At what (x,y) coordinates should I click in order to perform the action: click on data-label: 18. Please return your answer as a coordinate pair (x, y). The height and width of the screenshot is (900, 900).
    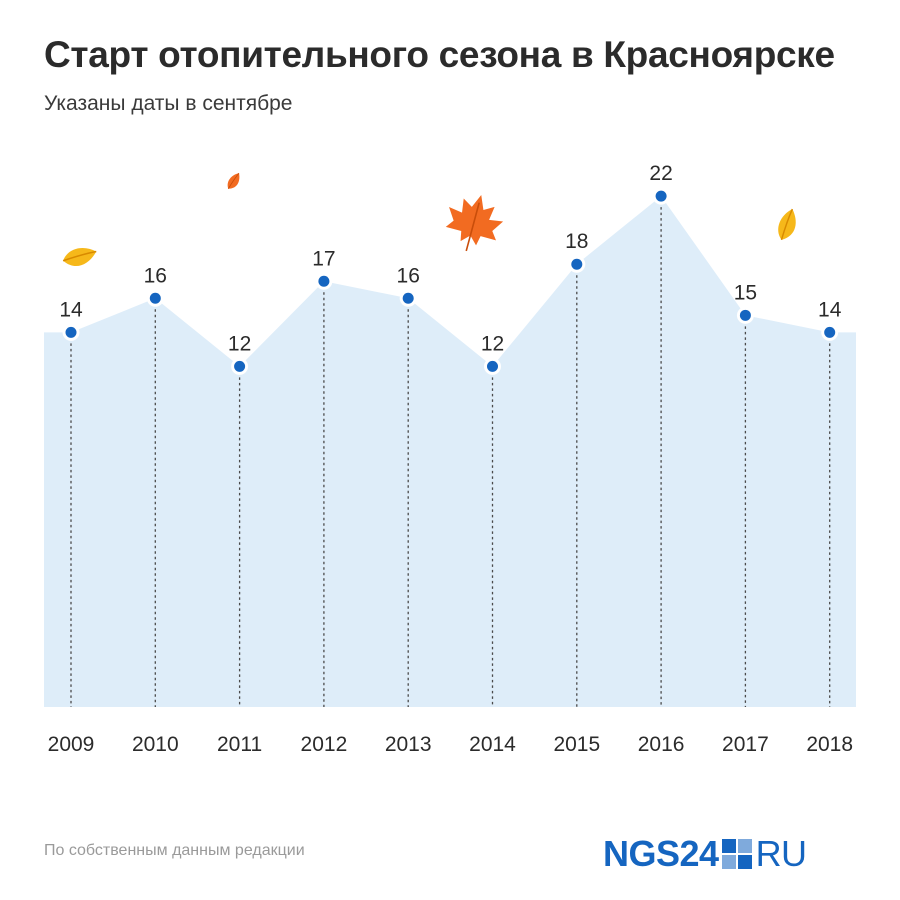
    Looking at the image, I should click on (576, 241).